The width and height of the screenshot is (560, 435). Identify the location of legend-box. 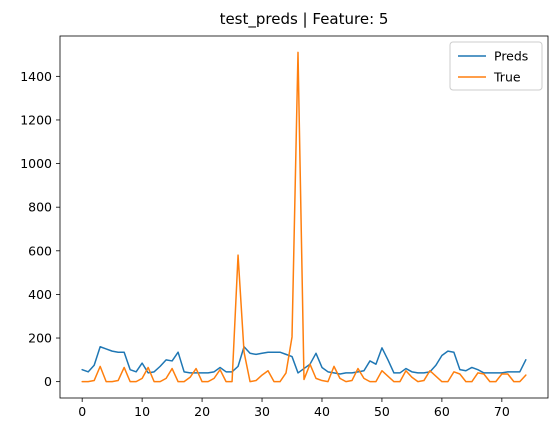
(496, 66).